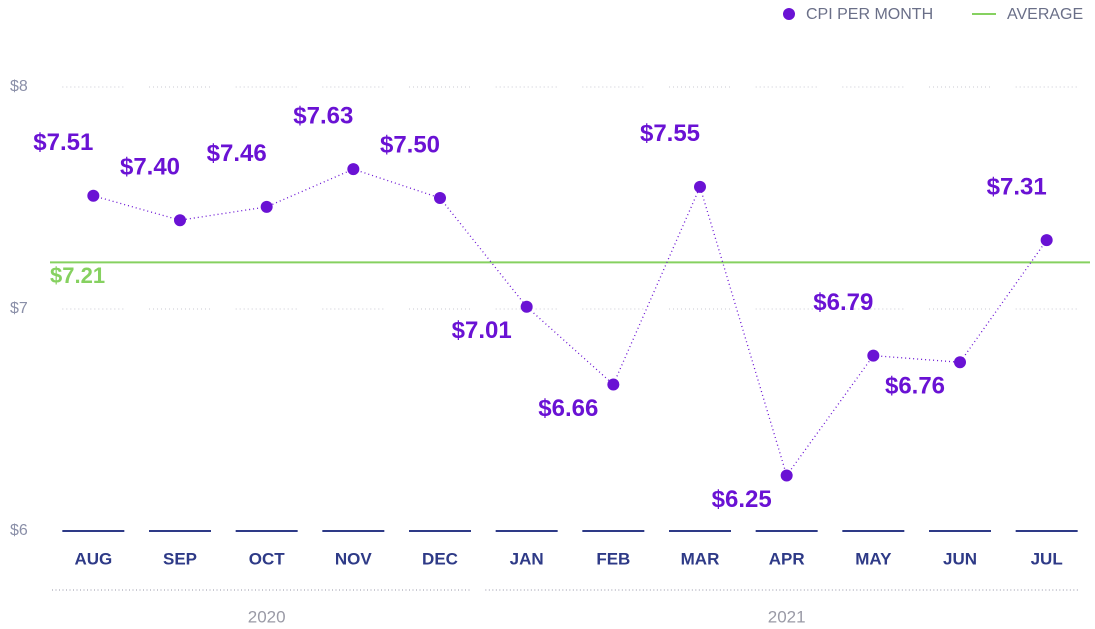 This screenshot has height=629, width=1095. What do you see at coordinates (410, 144) in the screenshot?
I see `data-label: $7.50` at bounding box center [410, 144].